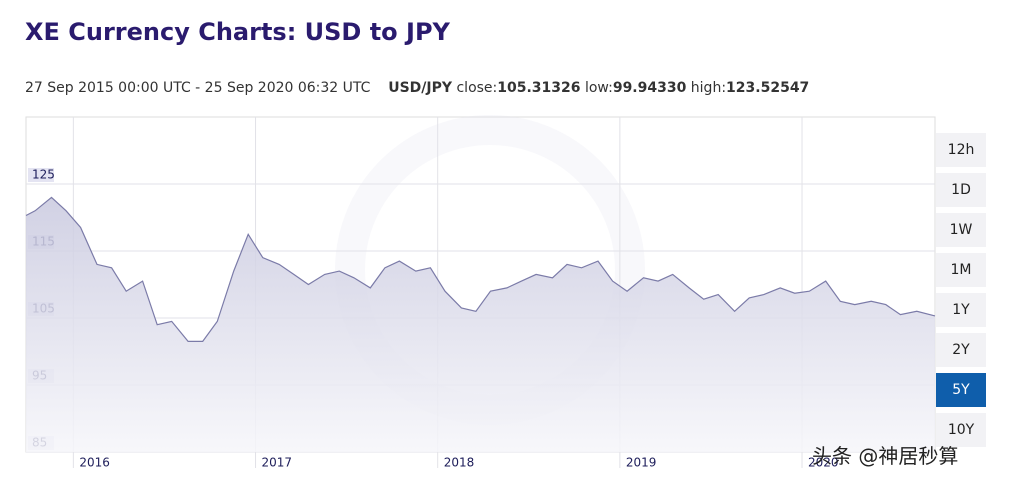 This screenshot has width=1010, height=481. I want to click on stat-label: close:, so click(477, 88).